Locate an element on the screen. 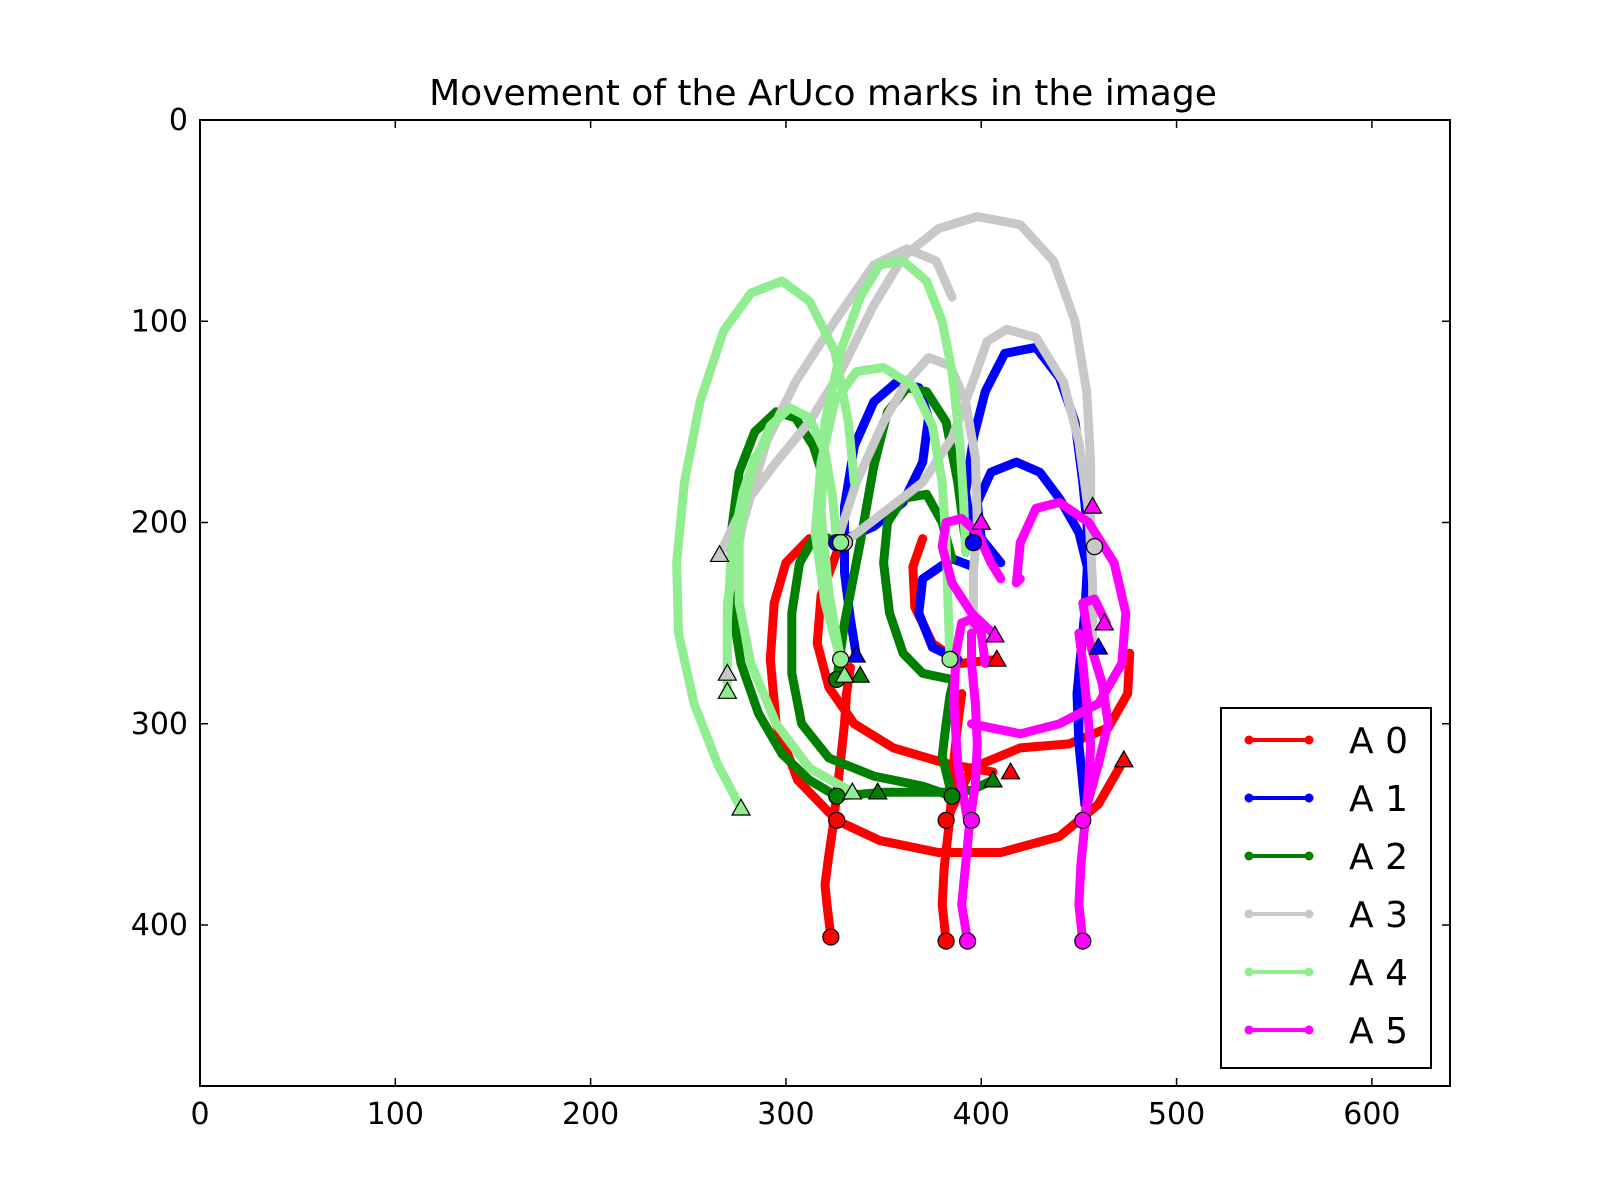 Image resolution: width=1600 pixels, height=1200 pixels. x-tick-label: 500 is located at coordinates (1176, 1114).